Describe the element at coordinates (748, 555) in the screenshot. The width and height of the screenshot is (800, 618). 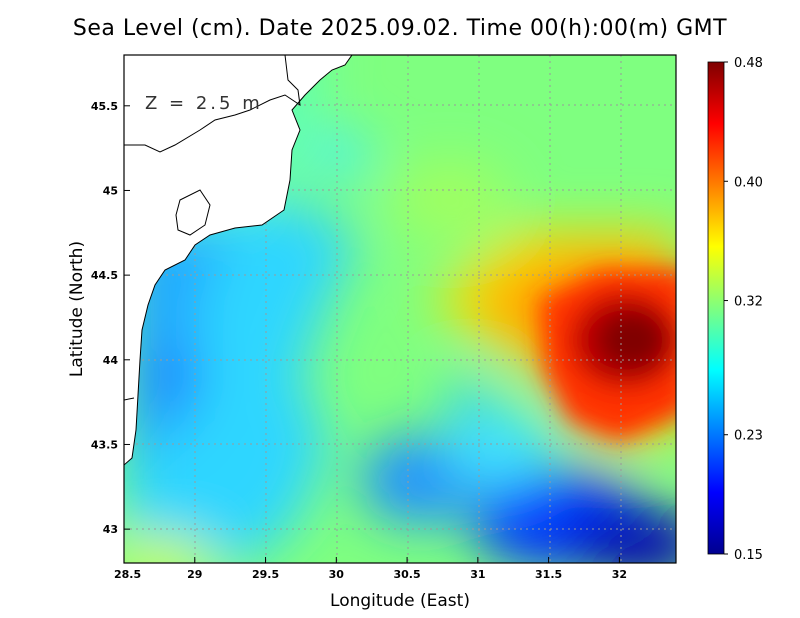
I see `colorbar-tick-label: 0.15` at that location.